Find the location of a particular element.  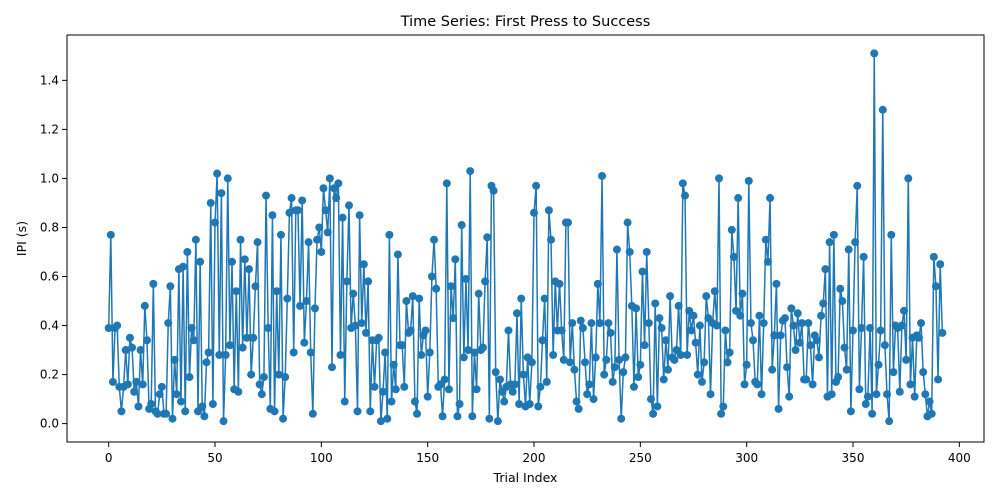

chart-title: Time Series: First Press to Success is located at coordinates (525, 22).